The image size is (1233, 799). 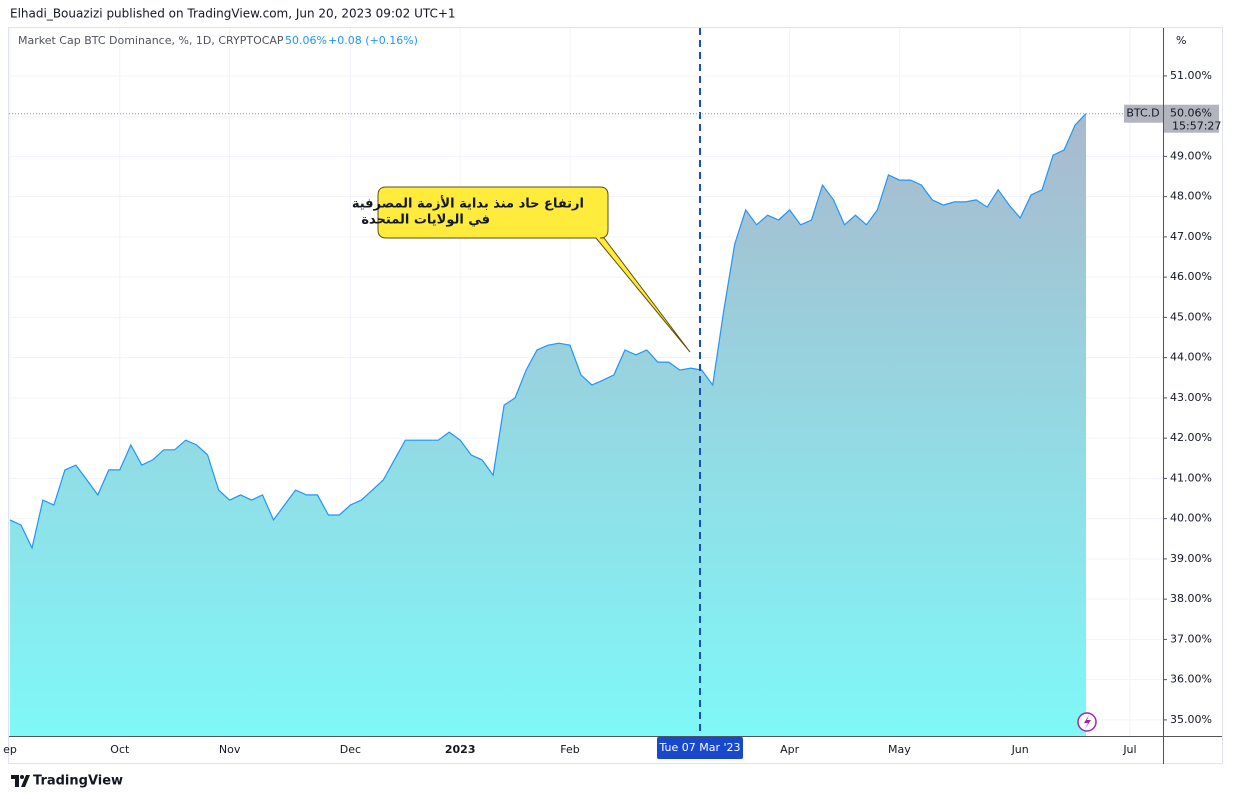 What do you see at coordinates (1191, 75) in the screenshot?
I see `y-tick-label: 51.00%` at bounding box center [1191, 75].